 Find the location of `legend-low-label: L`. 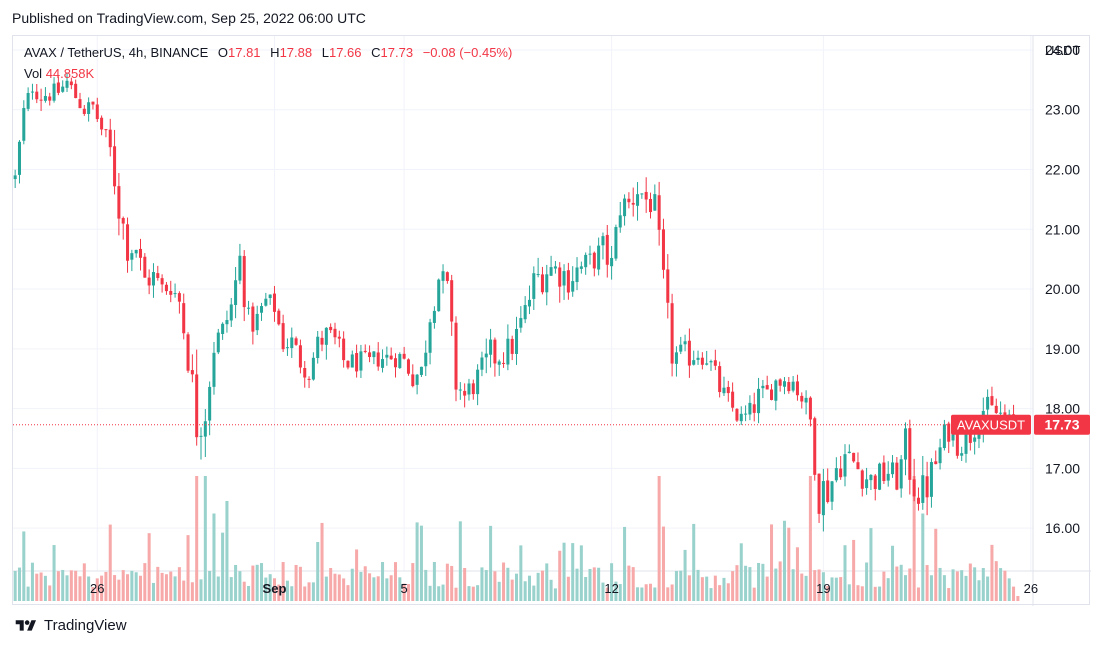

legend-low-label: L is located at coordinates (325, 52).